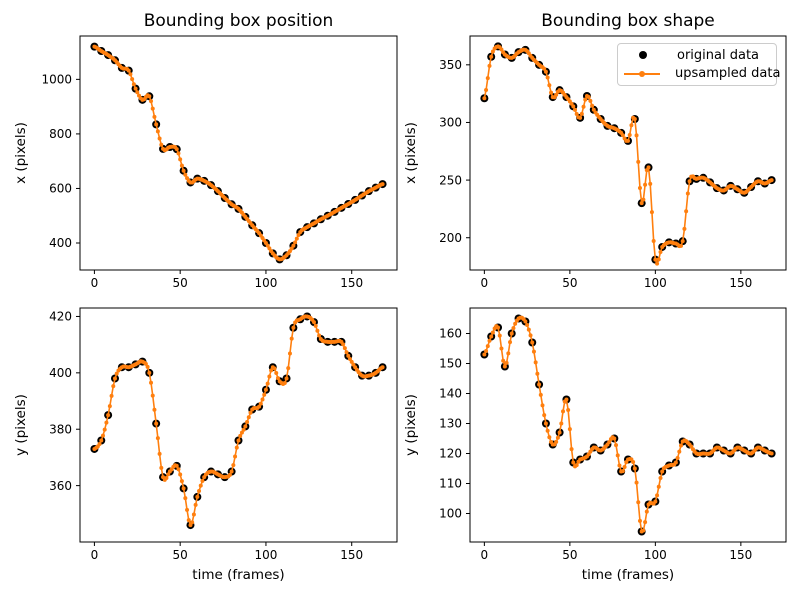 This screenshot has height=600, width=800. Describe the element at coordinates (728, 74) in the screenshot. I see `legend-label: upsampled data` at that location.